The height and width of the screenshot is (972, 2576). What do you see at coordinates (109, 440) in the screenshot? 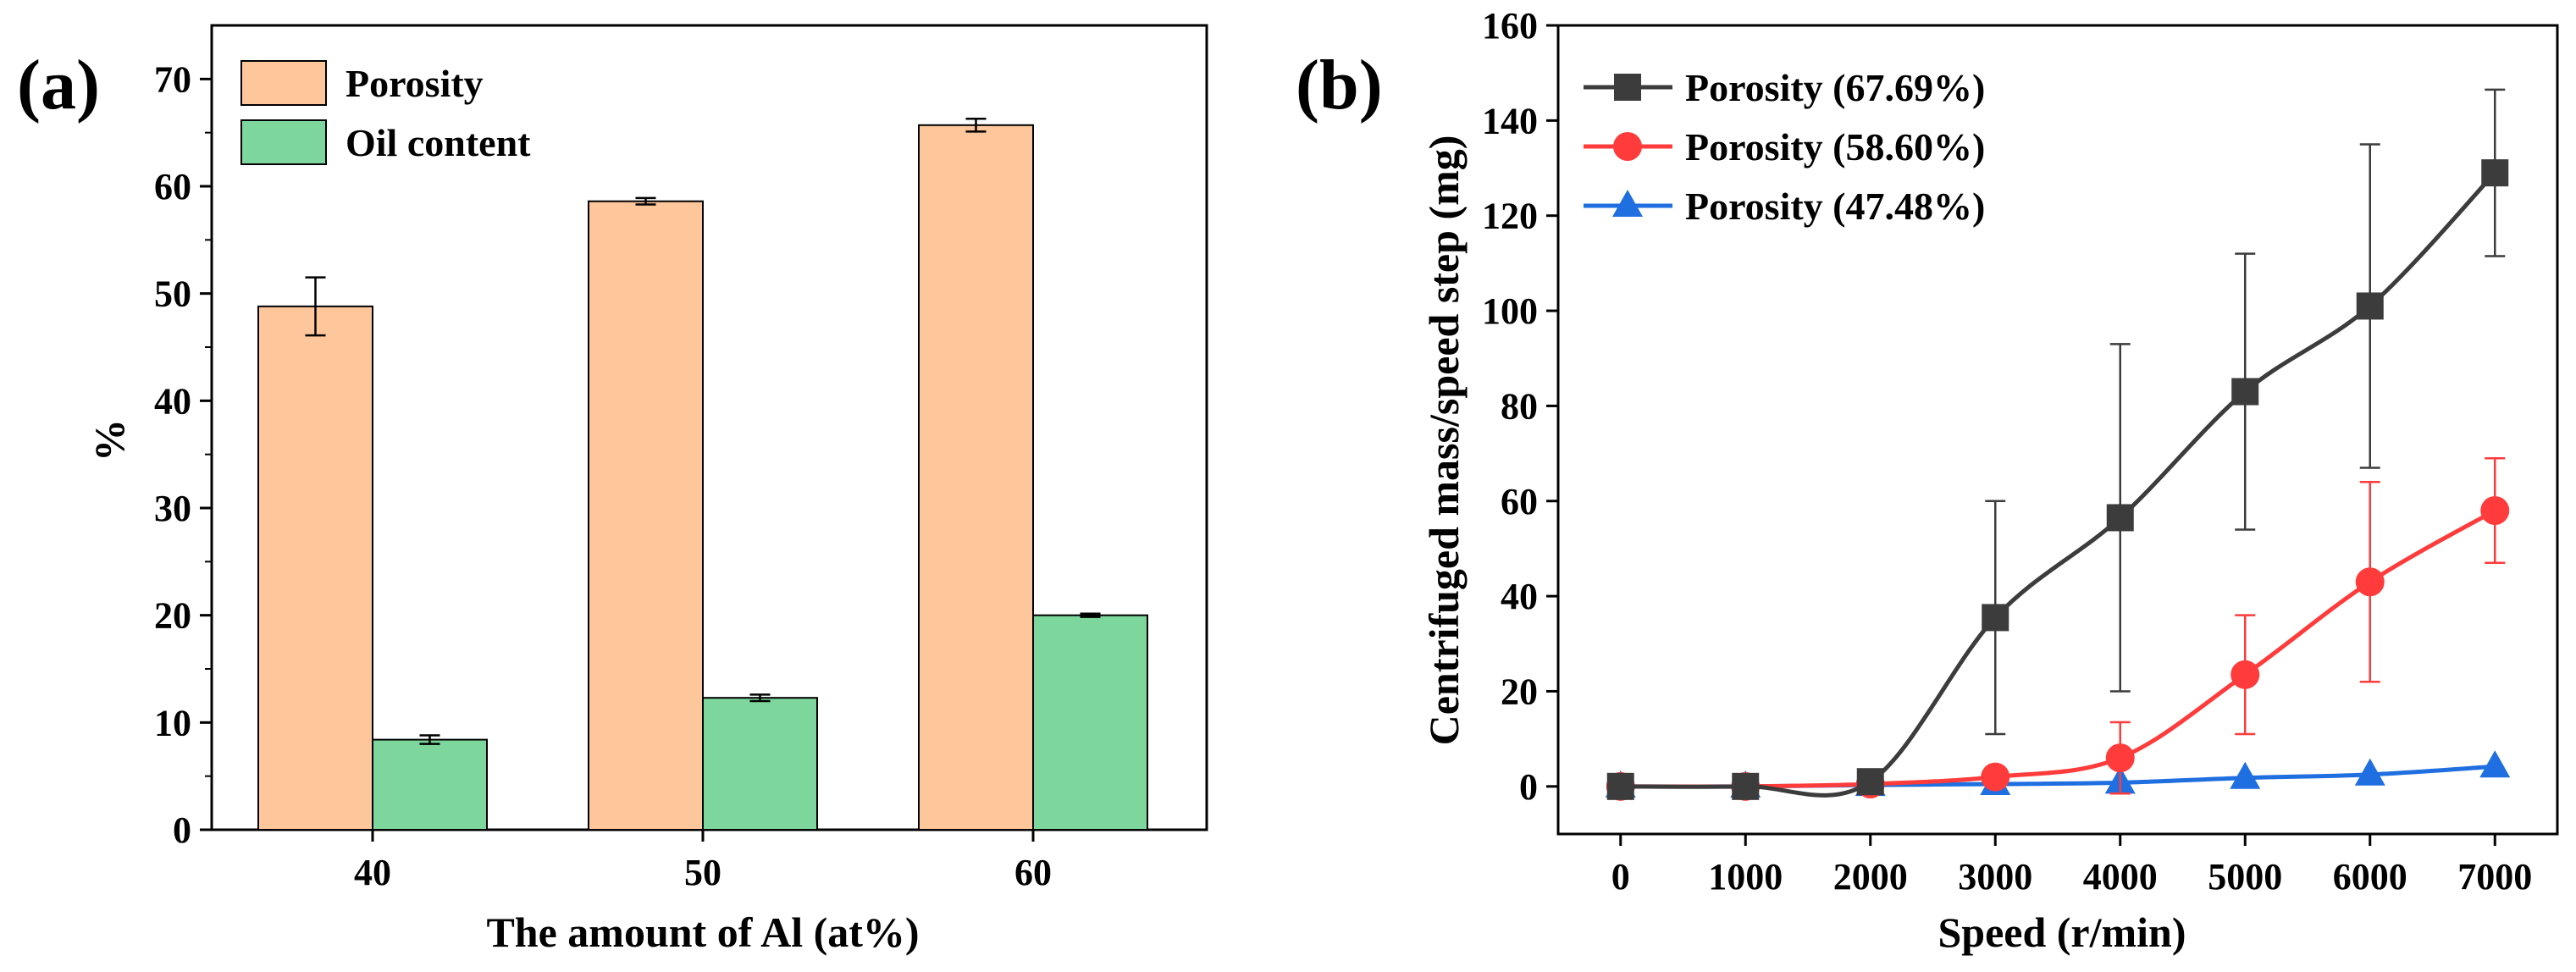
I see `y-axis-label-a: %` at bounding box center [109, 440].